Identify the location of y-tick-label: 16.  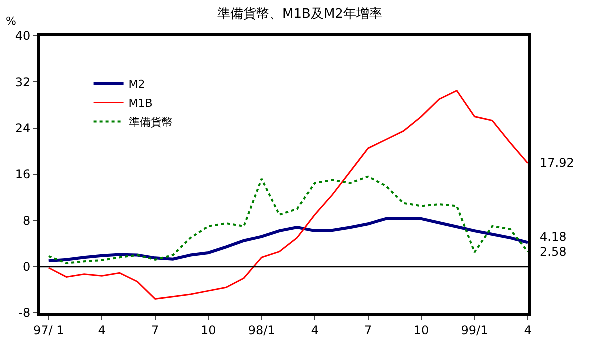
(23, 175).